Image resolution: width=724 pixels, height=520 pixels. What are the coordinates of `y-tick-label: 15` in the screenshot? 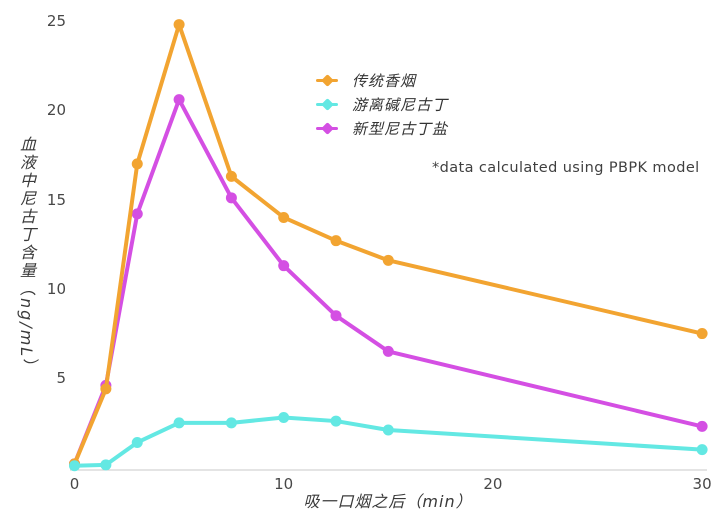 It's located at (56, 199).